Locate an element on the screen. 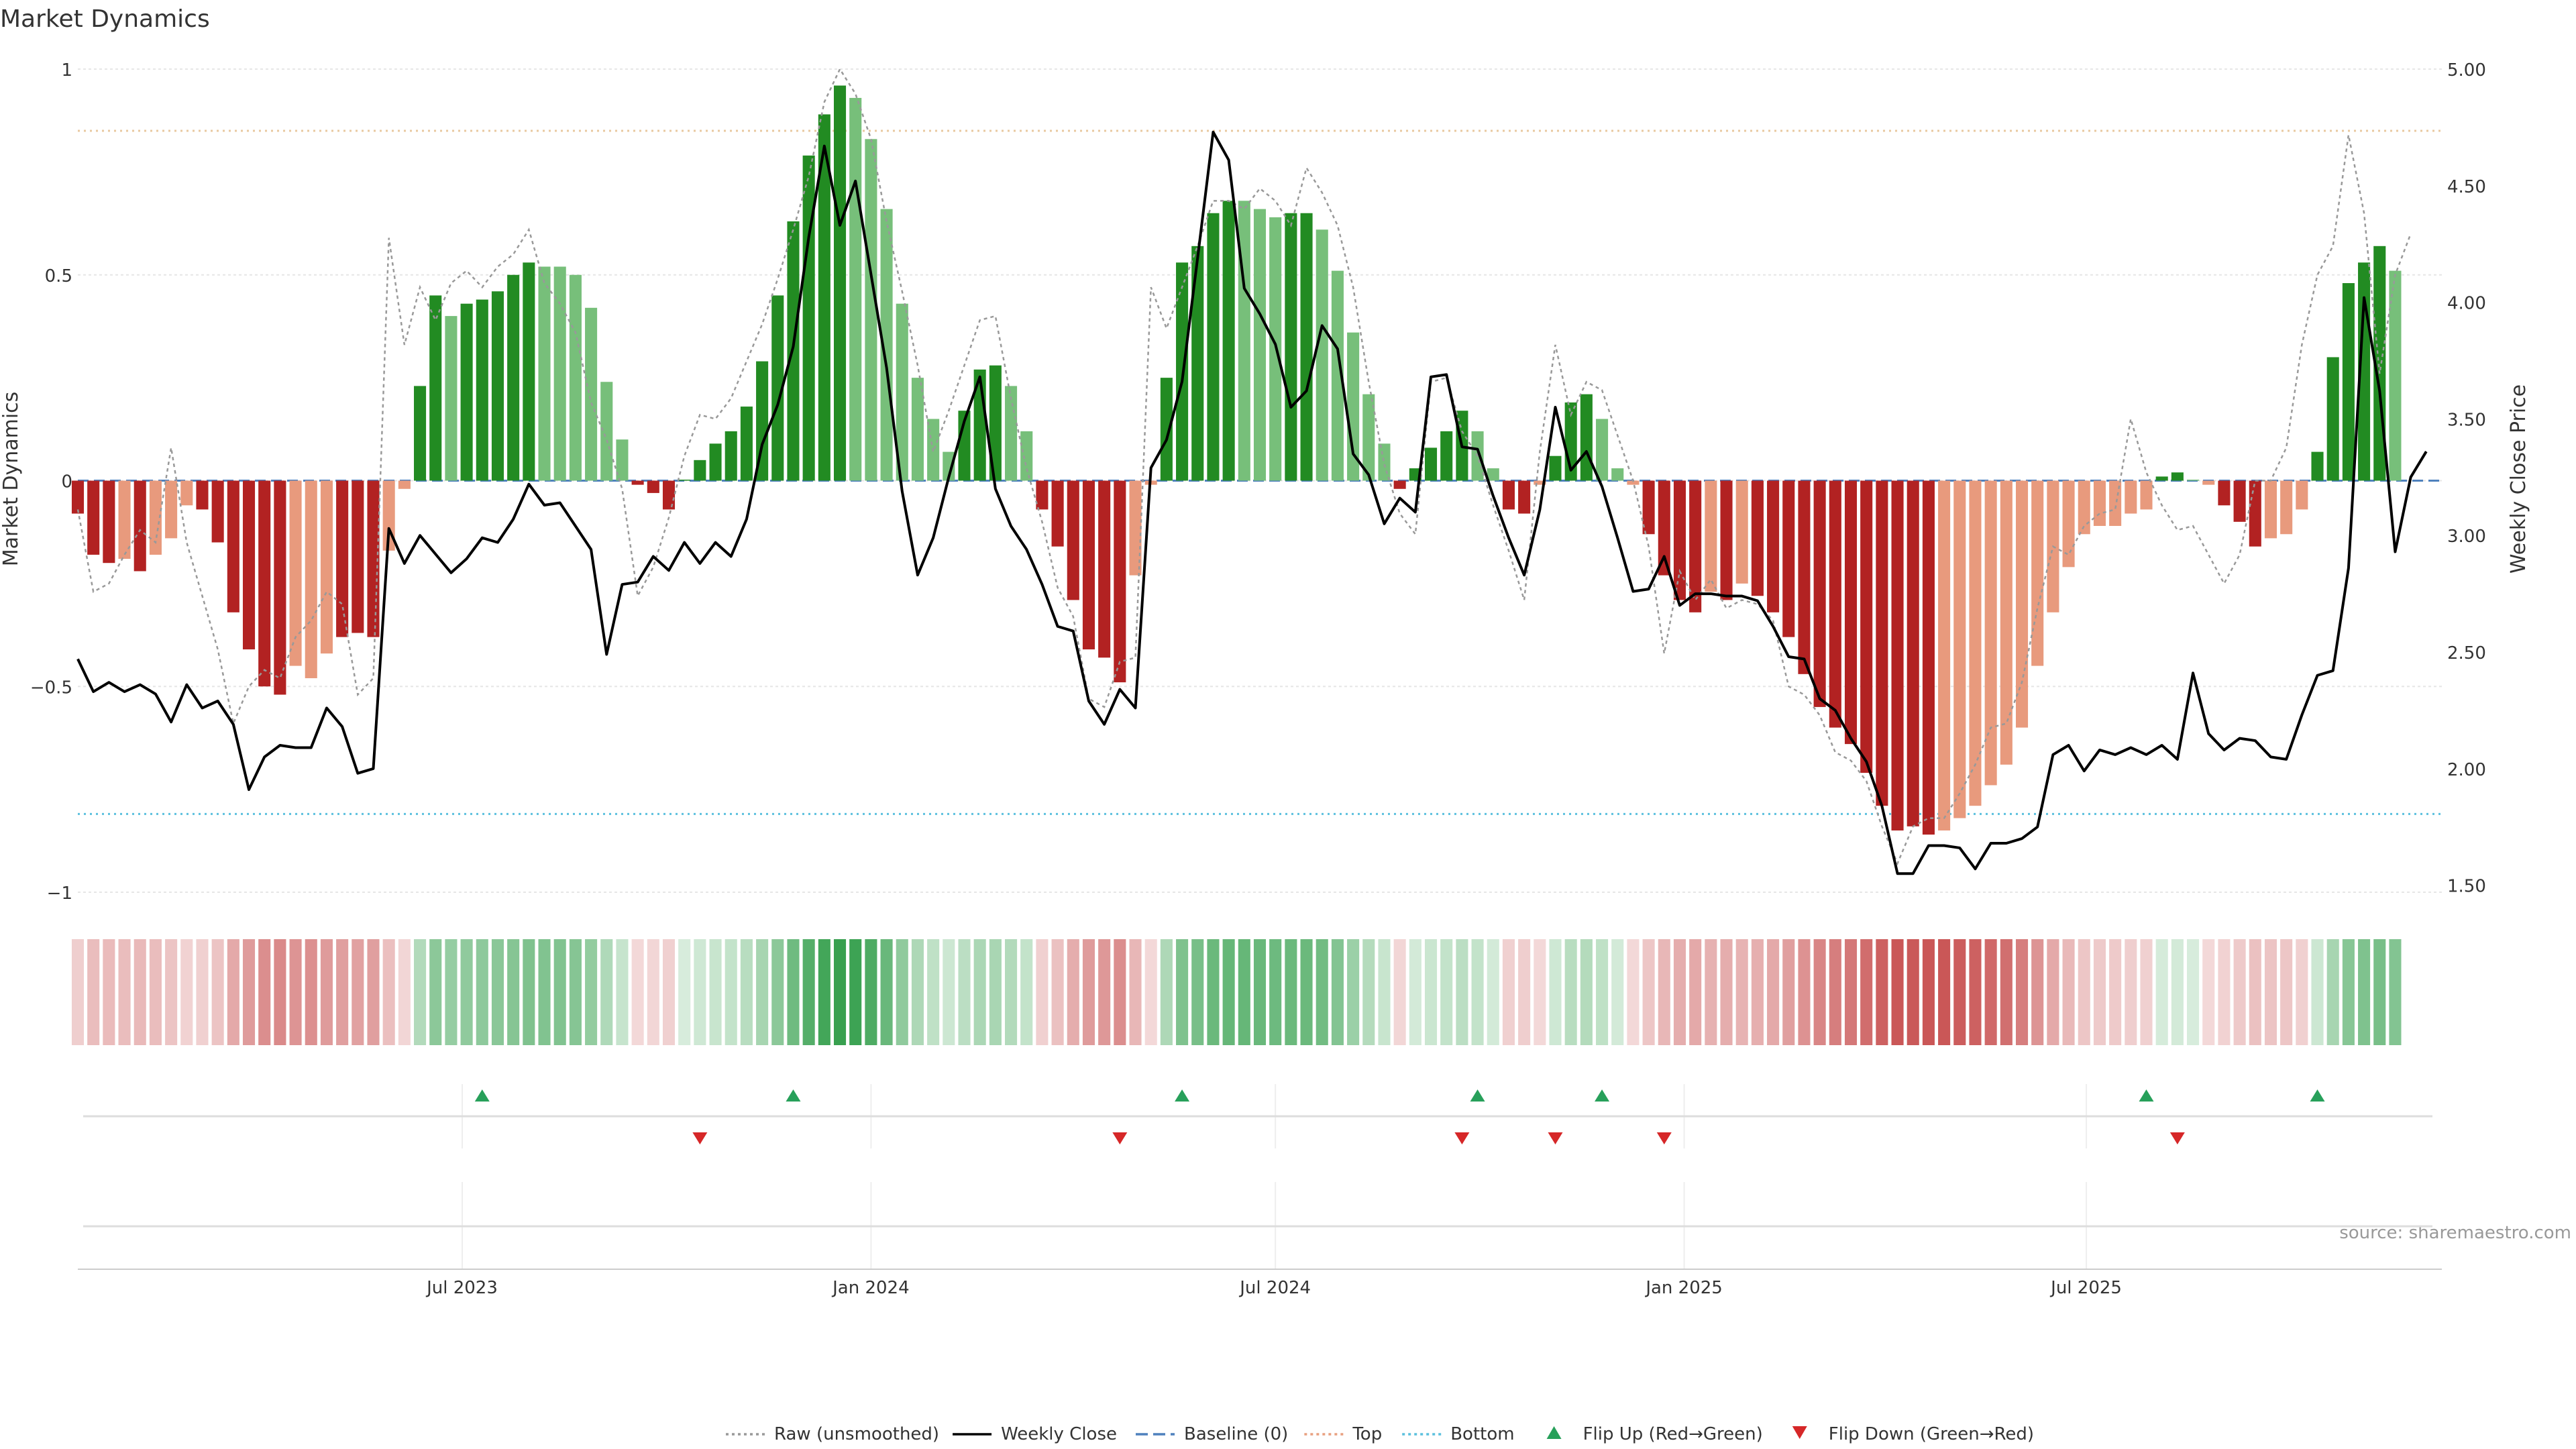 This screenshot has height=1449, width=2576. heat-strip is located at coordinates (1236, 992).